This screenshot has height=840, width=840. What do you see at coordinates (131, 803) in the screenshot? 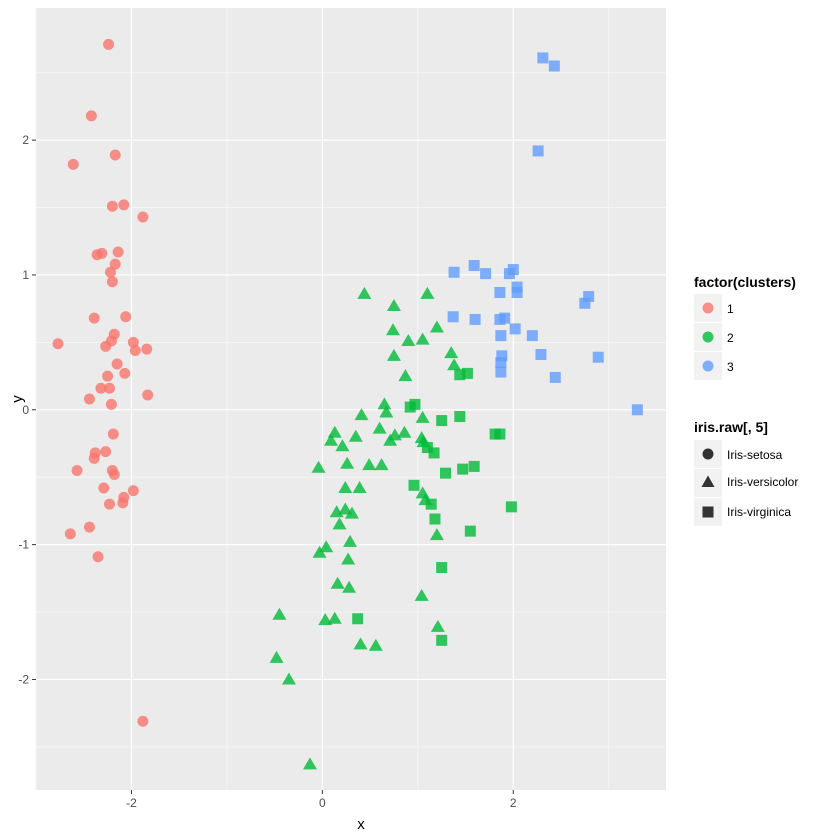
I see `x-tick-label: -2` at bounding box center [131, 803].